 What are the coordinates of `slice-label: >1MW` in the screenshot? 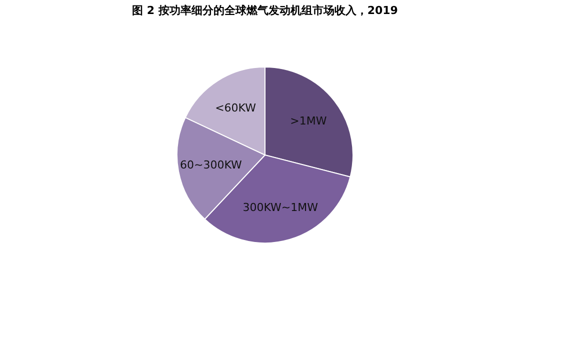 It's located at (308, 121).